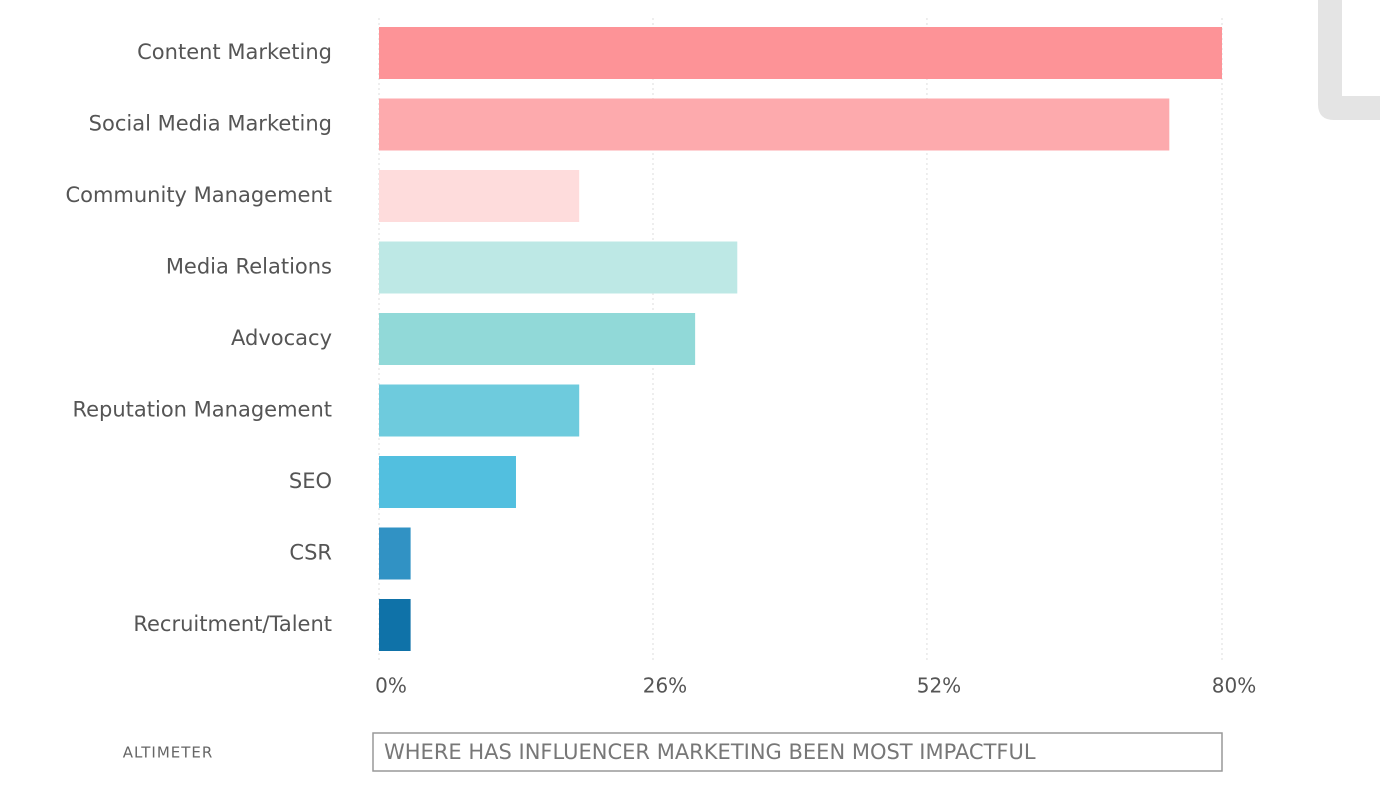 The height and width of the screenshot is (790, 1380). Describe the element at coordinates (281, 338) in the screenshot. I see `y-tick-label: Advocacy` at that location.